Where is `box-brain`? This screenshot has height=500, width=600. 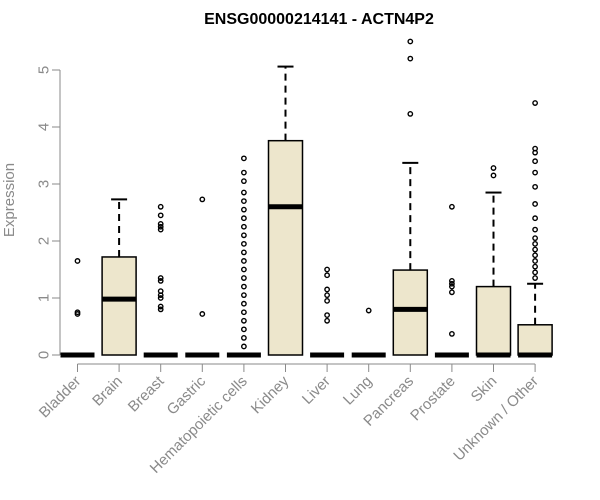
box-brain is located at coordinates (119, 277).